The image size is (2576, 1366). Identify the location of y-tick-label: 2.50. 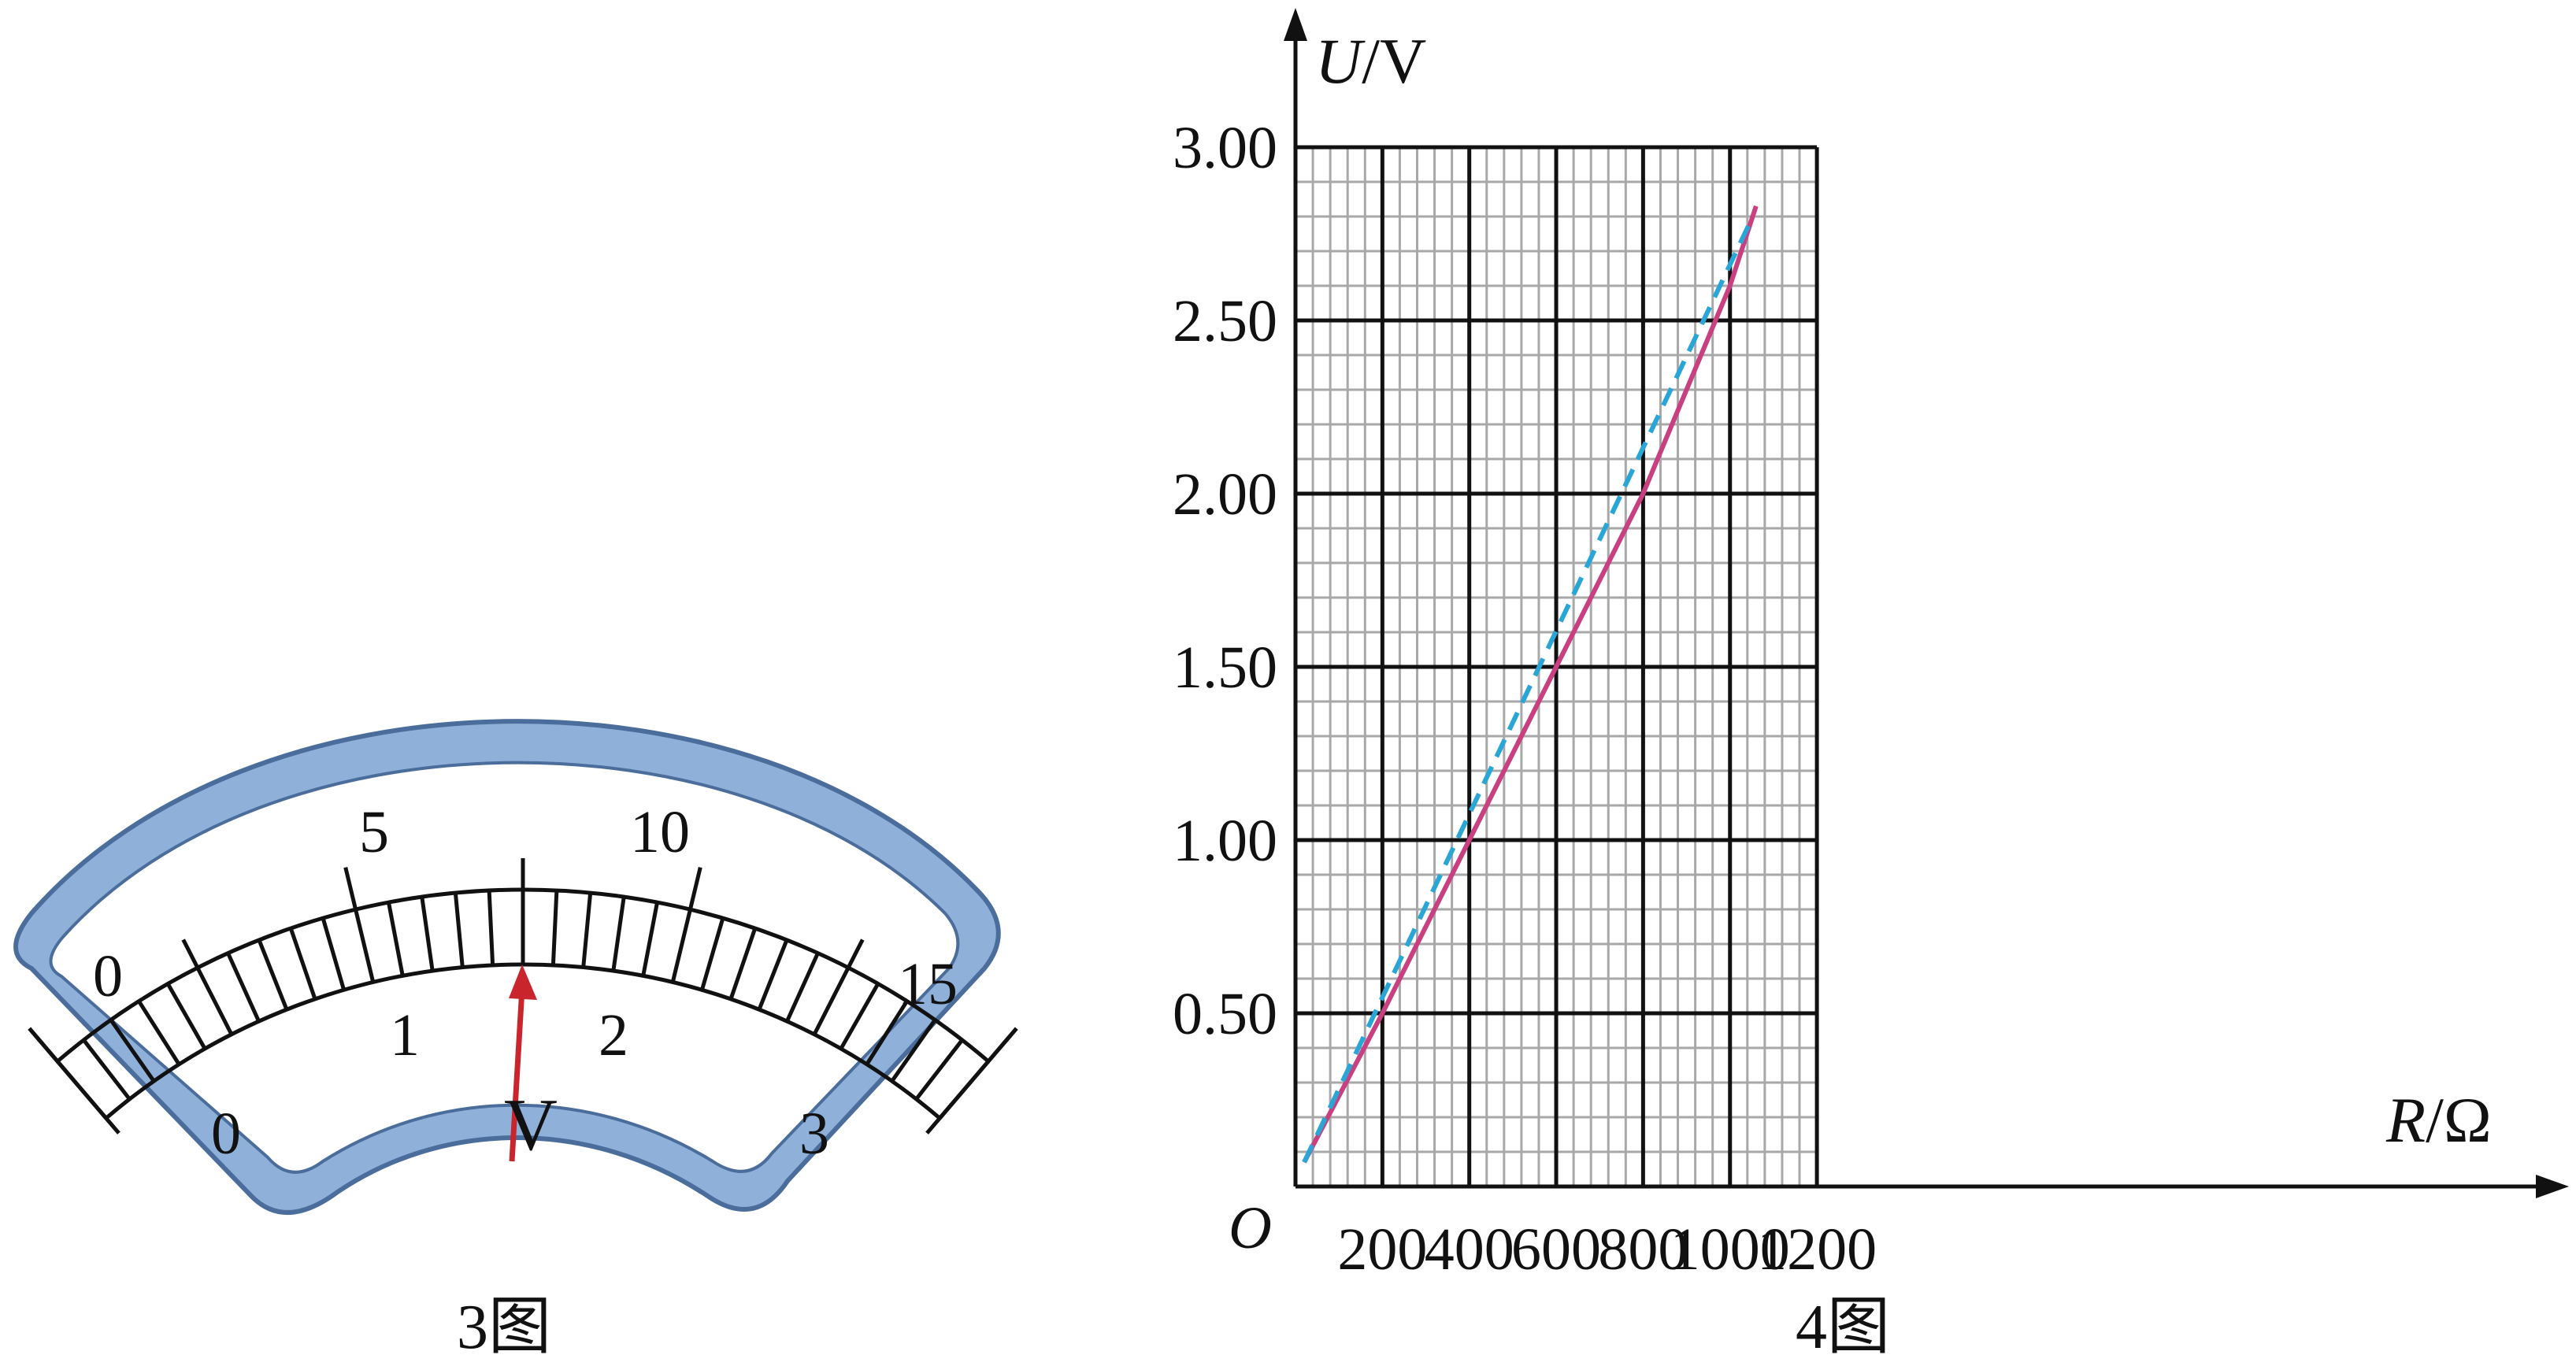
(1225, 321).